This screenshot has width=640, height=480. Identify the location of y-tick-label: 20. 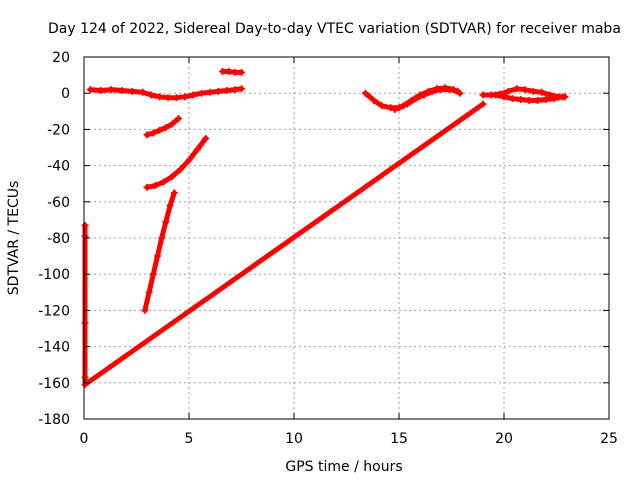
(61, 58).